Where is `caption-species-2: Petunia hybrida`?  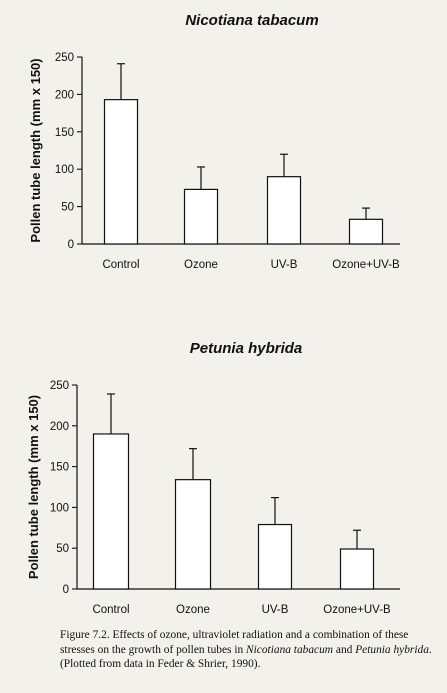
caption-species-2: Petunia hybrida is located at coordinates (392, 649).